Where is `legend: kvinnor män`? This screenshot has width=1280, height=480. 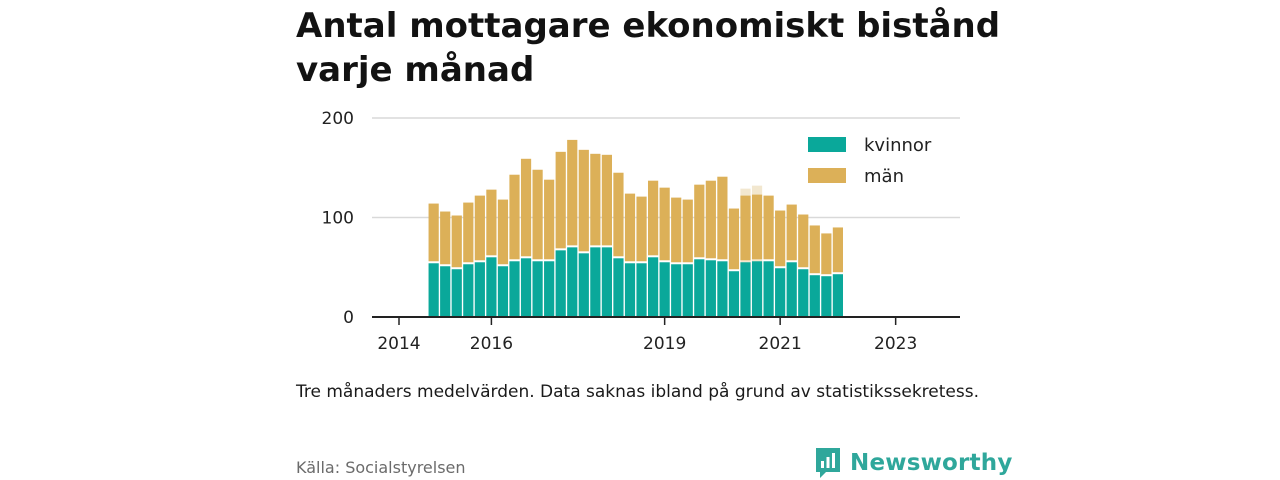
legend: kvinnor män is located at coordinates (870, 161).